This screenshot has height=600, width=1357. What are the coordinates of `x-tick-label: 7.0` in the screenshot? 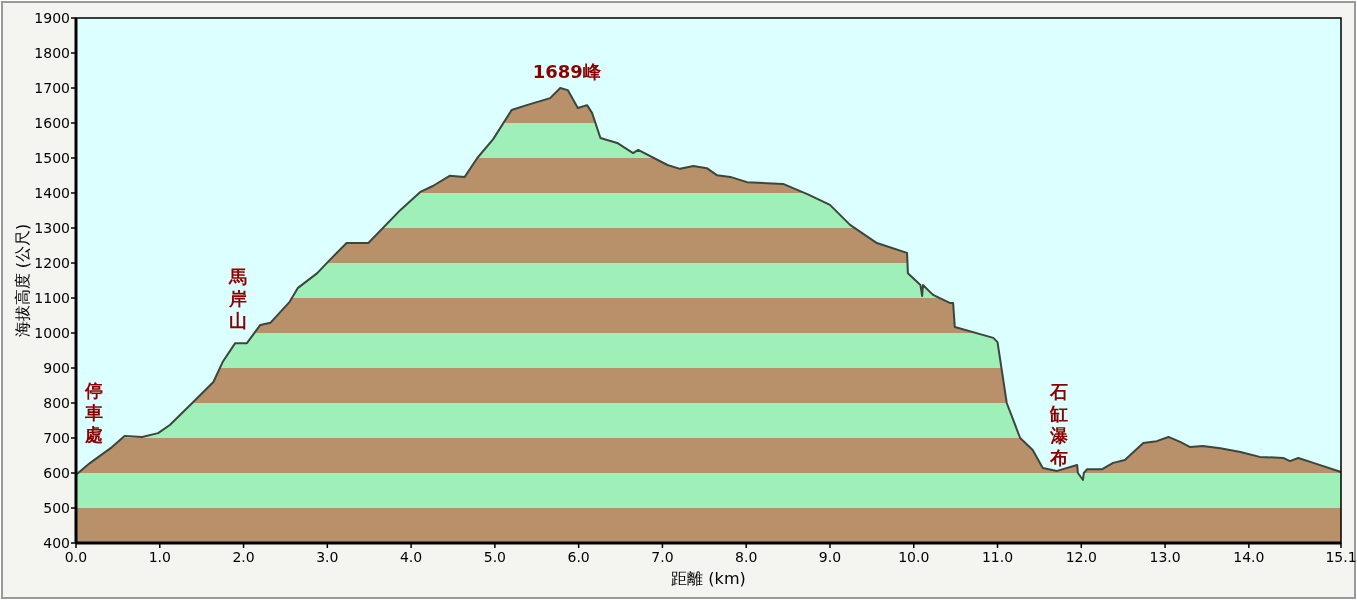 It's located at (662, 557).